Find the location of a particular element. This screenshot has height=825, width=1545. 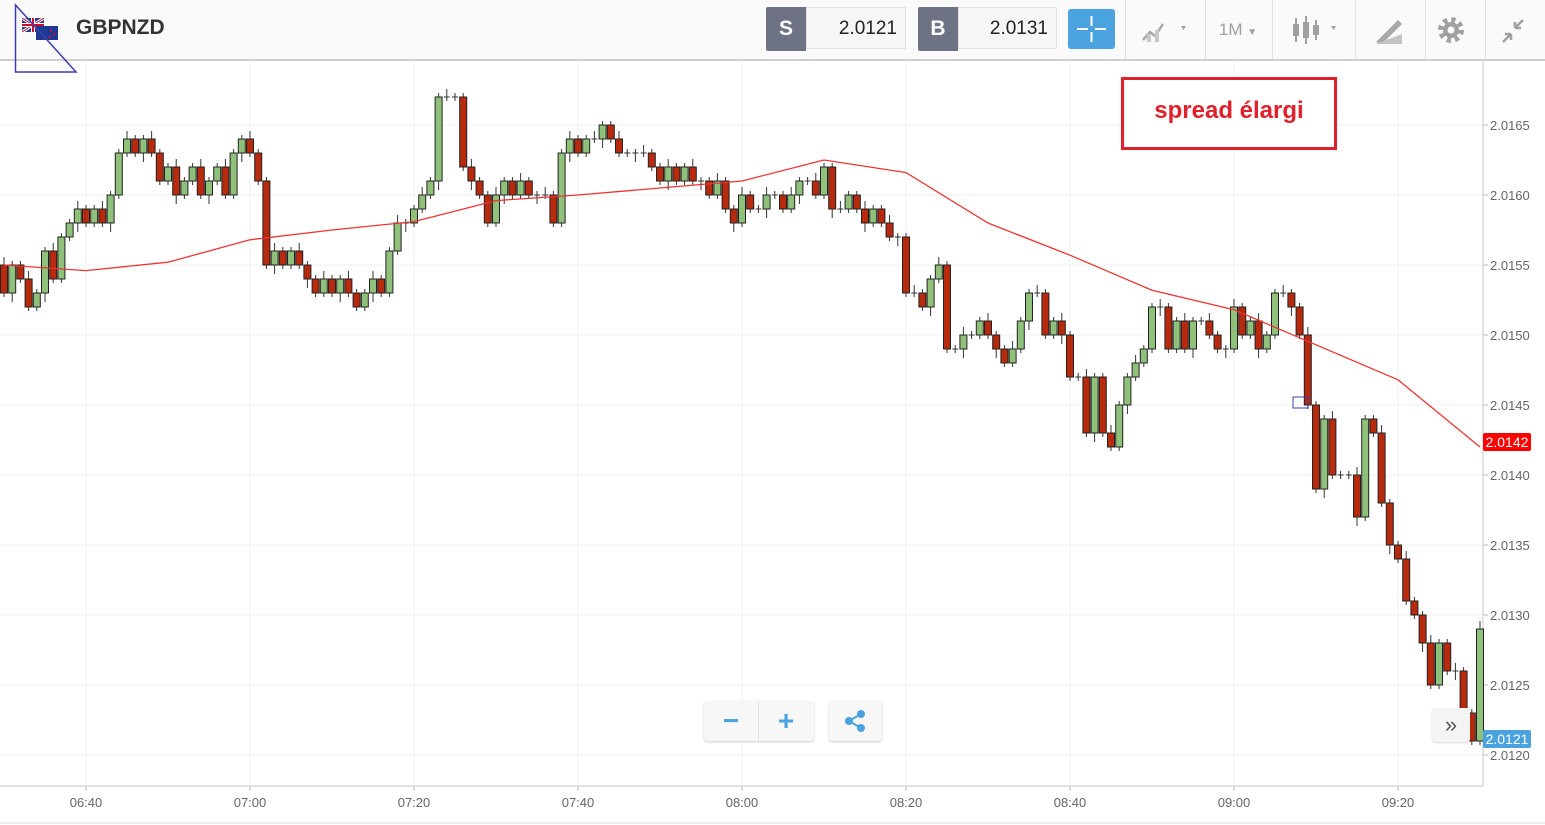

toolbar: GBPNZD S 2.0121 B 2.0131 1M ▼ is located at coordinates (772, 30).